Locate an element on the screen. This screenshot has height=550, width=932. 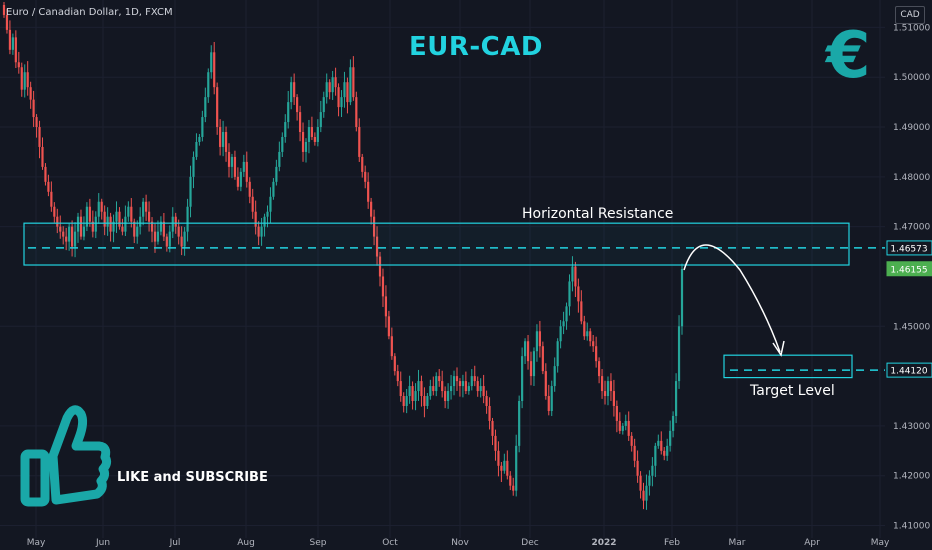
target-zone is located at coordinates (788, 366).